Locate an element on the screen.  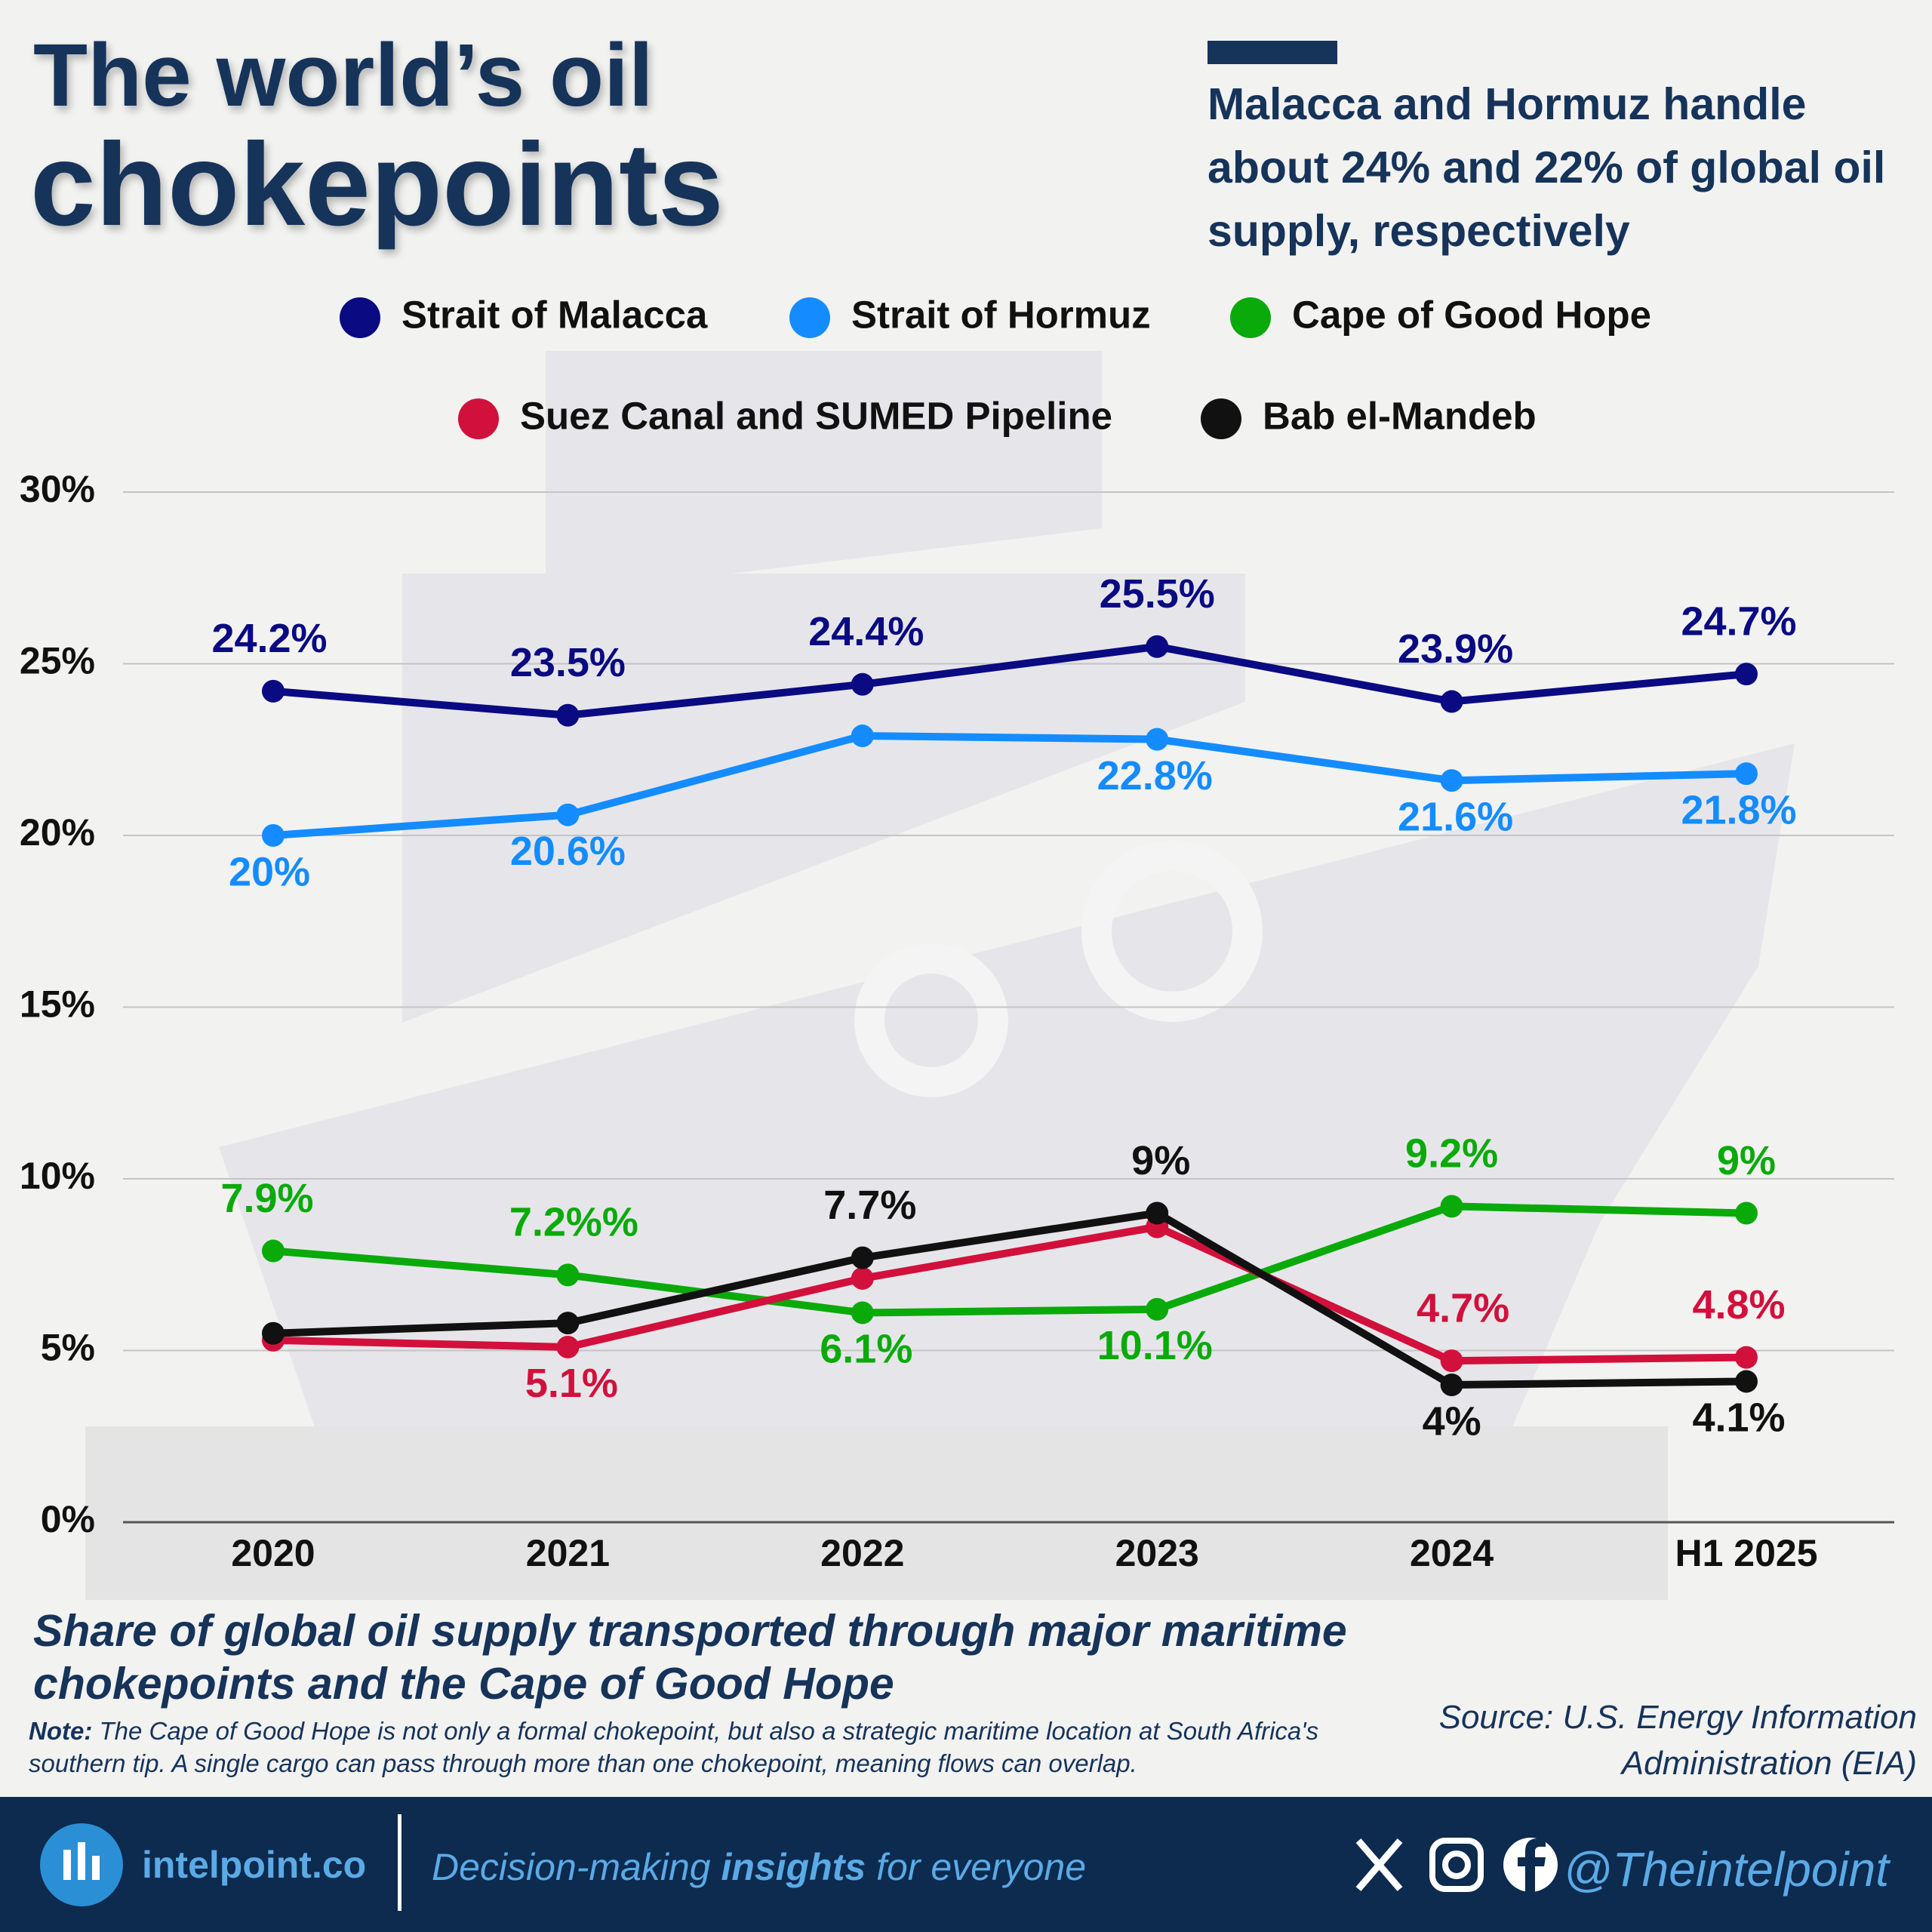
porthole is located at coordinates (931, 1020).